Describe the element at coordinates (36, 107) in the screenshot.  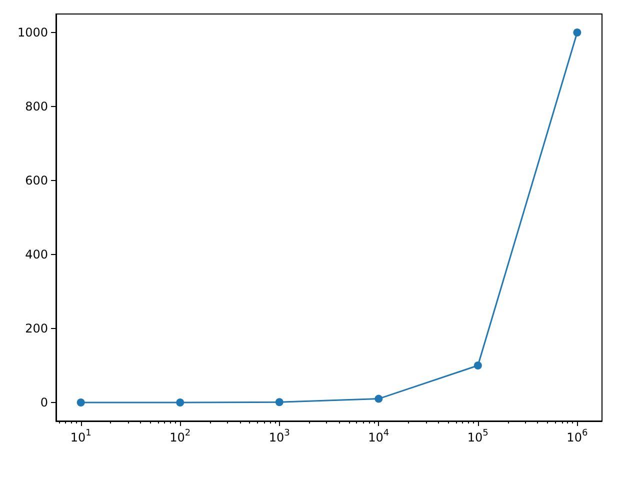
I see `y-tick-label: 800` at that location.